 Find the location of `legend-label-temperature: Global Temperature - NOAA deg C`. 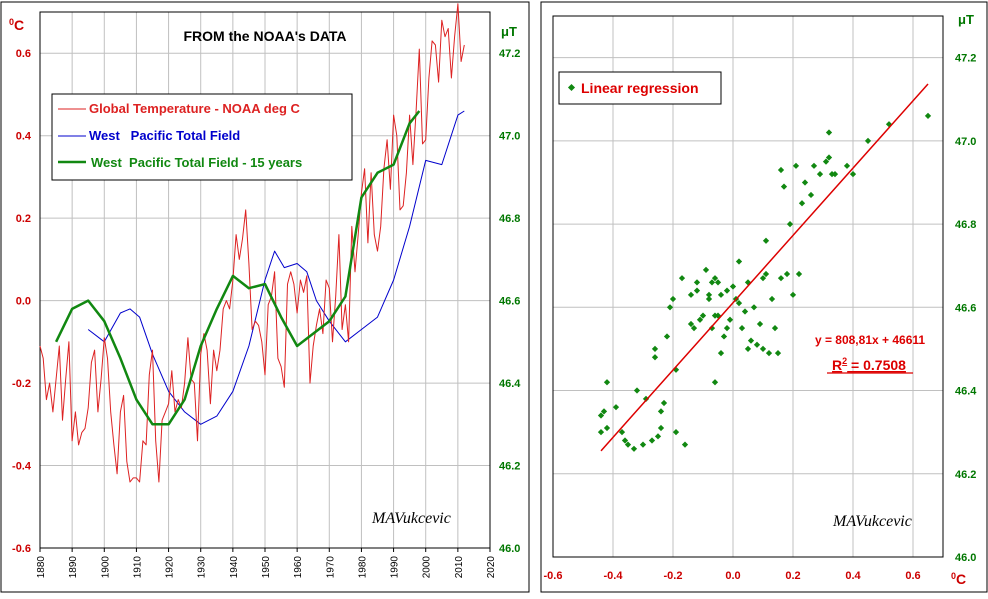

legend-label-temperature: Global Temperature - NOAA deg C is located at coordinates (195, 108).